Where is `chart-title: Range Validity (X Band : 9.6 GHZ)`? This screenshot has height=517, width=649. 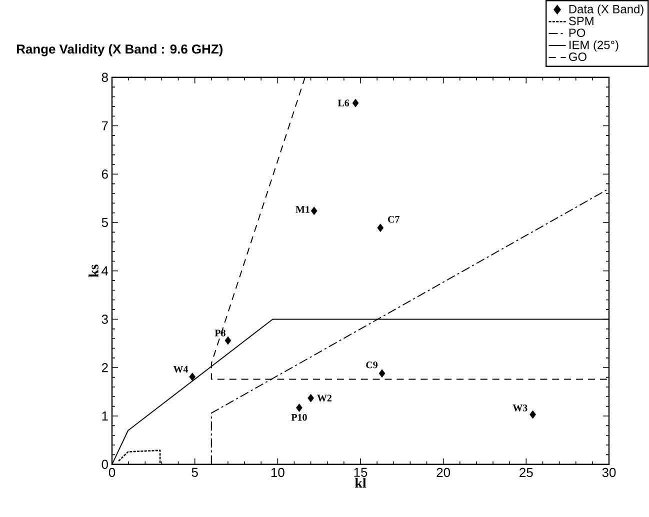
chart-title: Range Validity (X Band : 9.6 GHZ) is located at coordinates (119, 50).